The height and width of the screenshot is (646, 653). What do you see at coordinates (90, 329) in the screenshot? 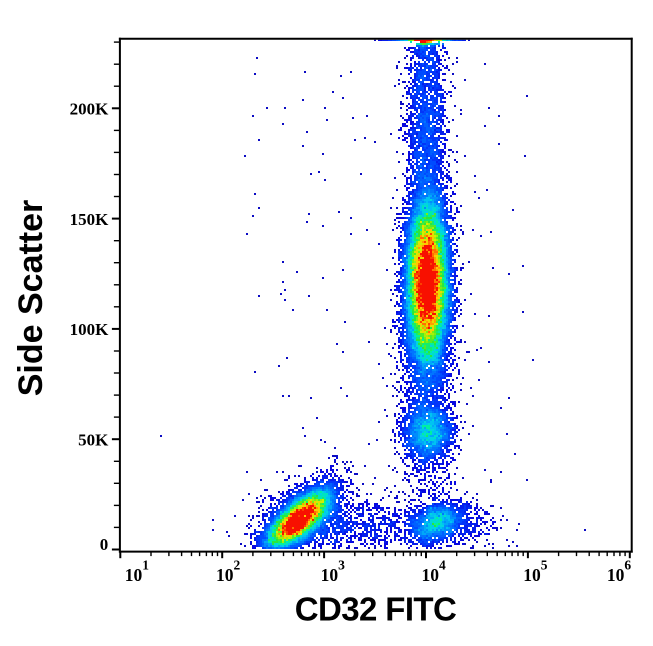
I see `svg-text: 100K` at bounding box center [90, 329].